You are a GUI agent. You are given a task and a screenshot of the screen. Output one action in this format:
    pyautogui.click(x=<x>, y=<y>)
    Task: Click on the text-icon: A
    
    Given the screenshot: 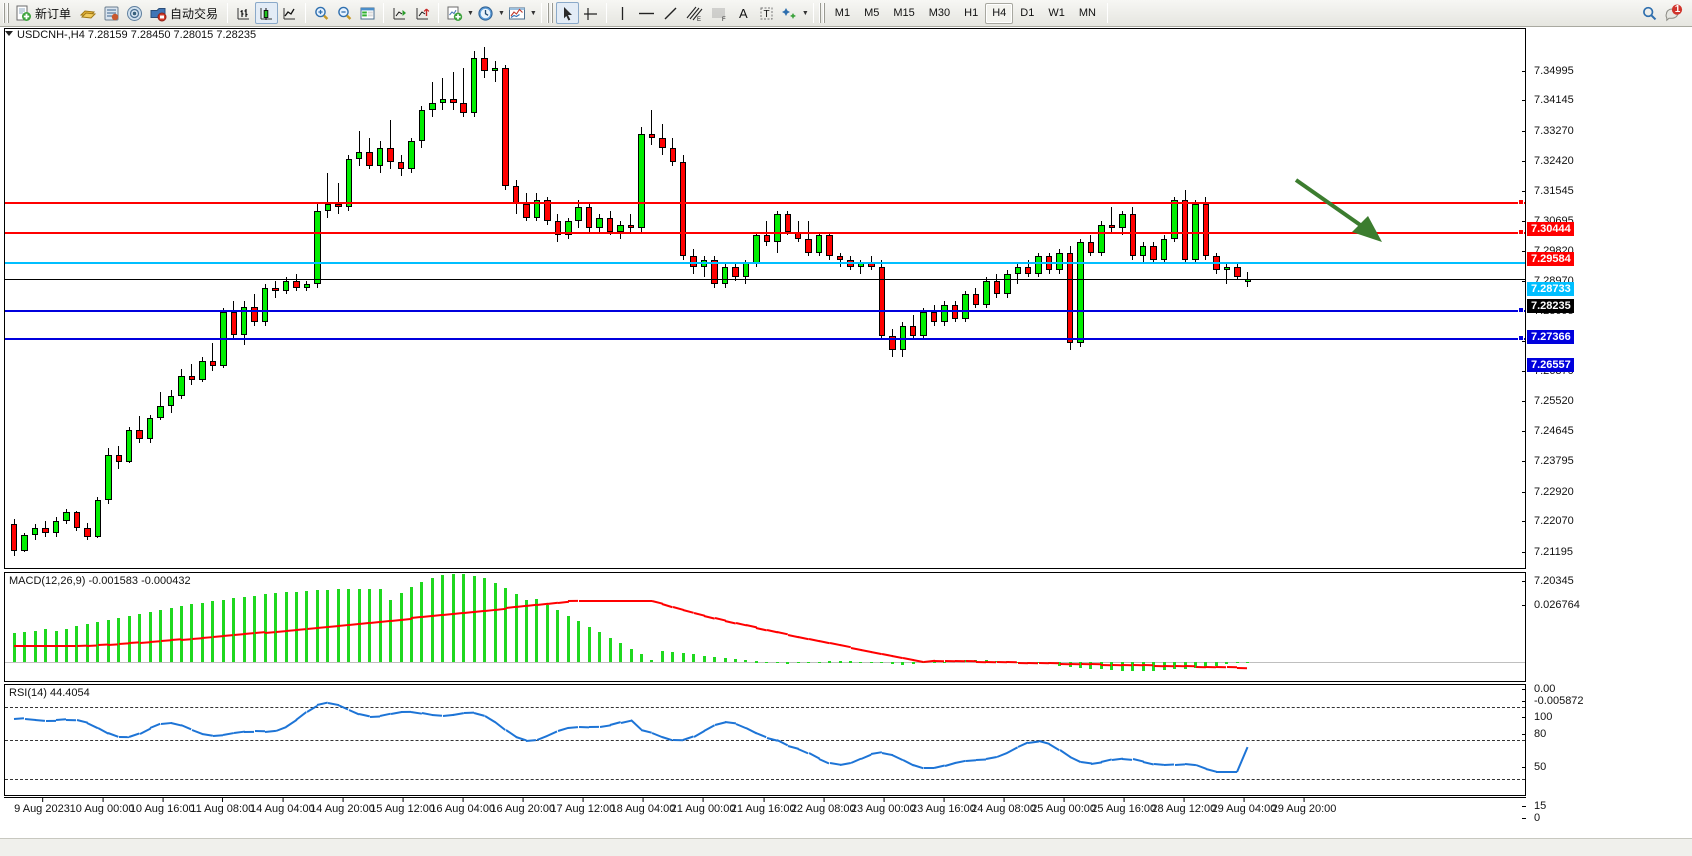 What is the action you would take?
    pyautogui.click(x=743, y=13)
    